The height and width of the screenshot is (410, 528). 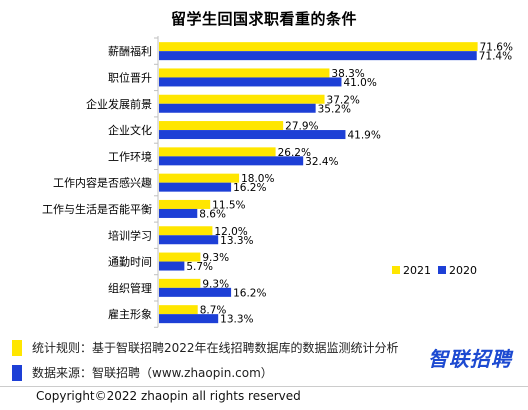 What do you see at coordinates (264, 386) in the screenshot?
I see `footer-divider` at bounding box center [264, 386].